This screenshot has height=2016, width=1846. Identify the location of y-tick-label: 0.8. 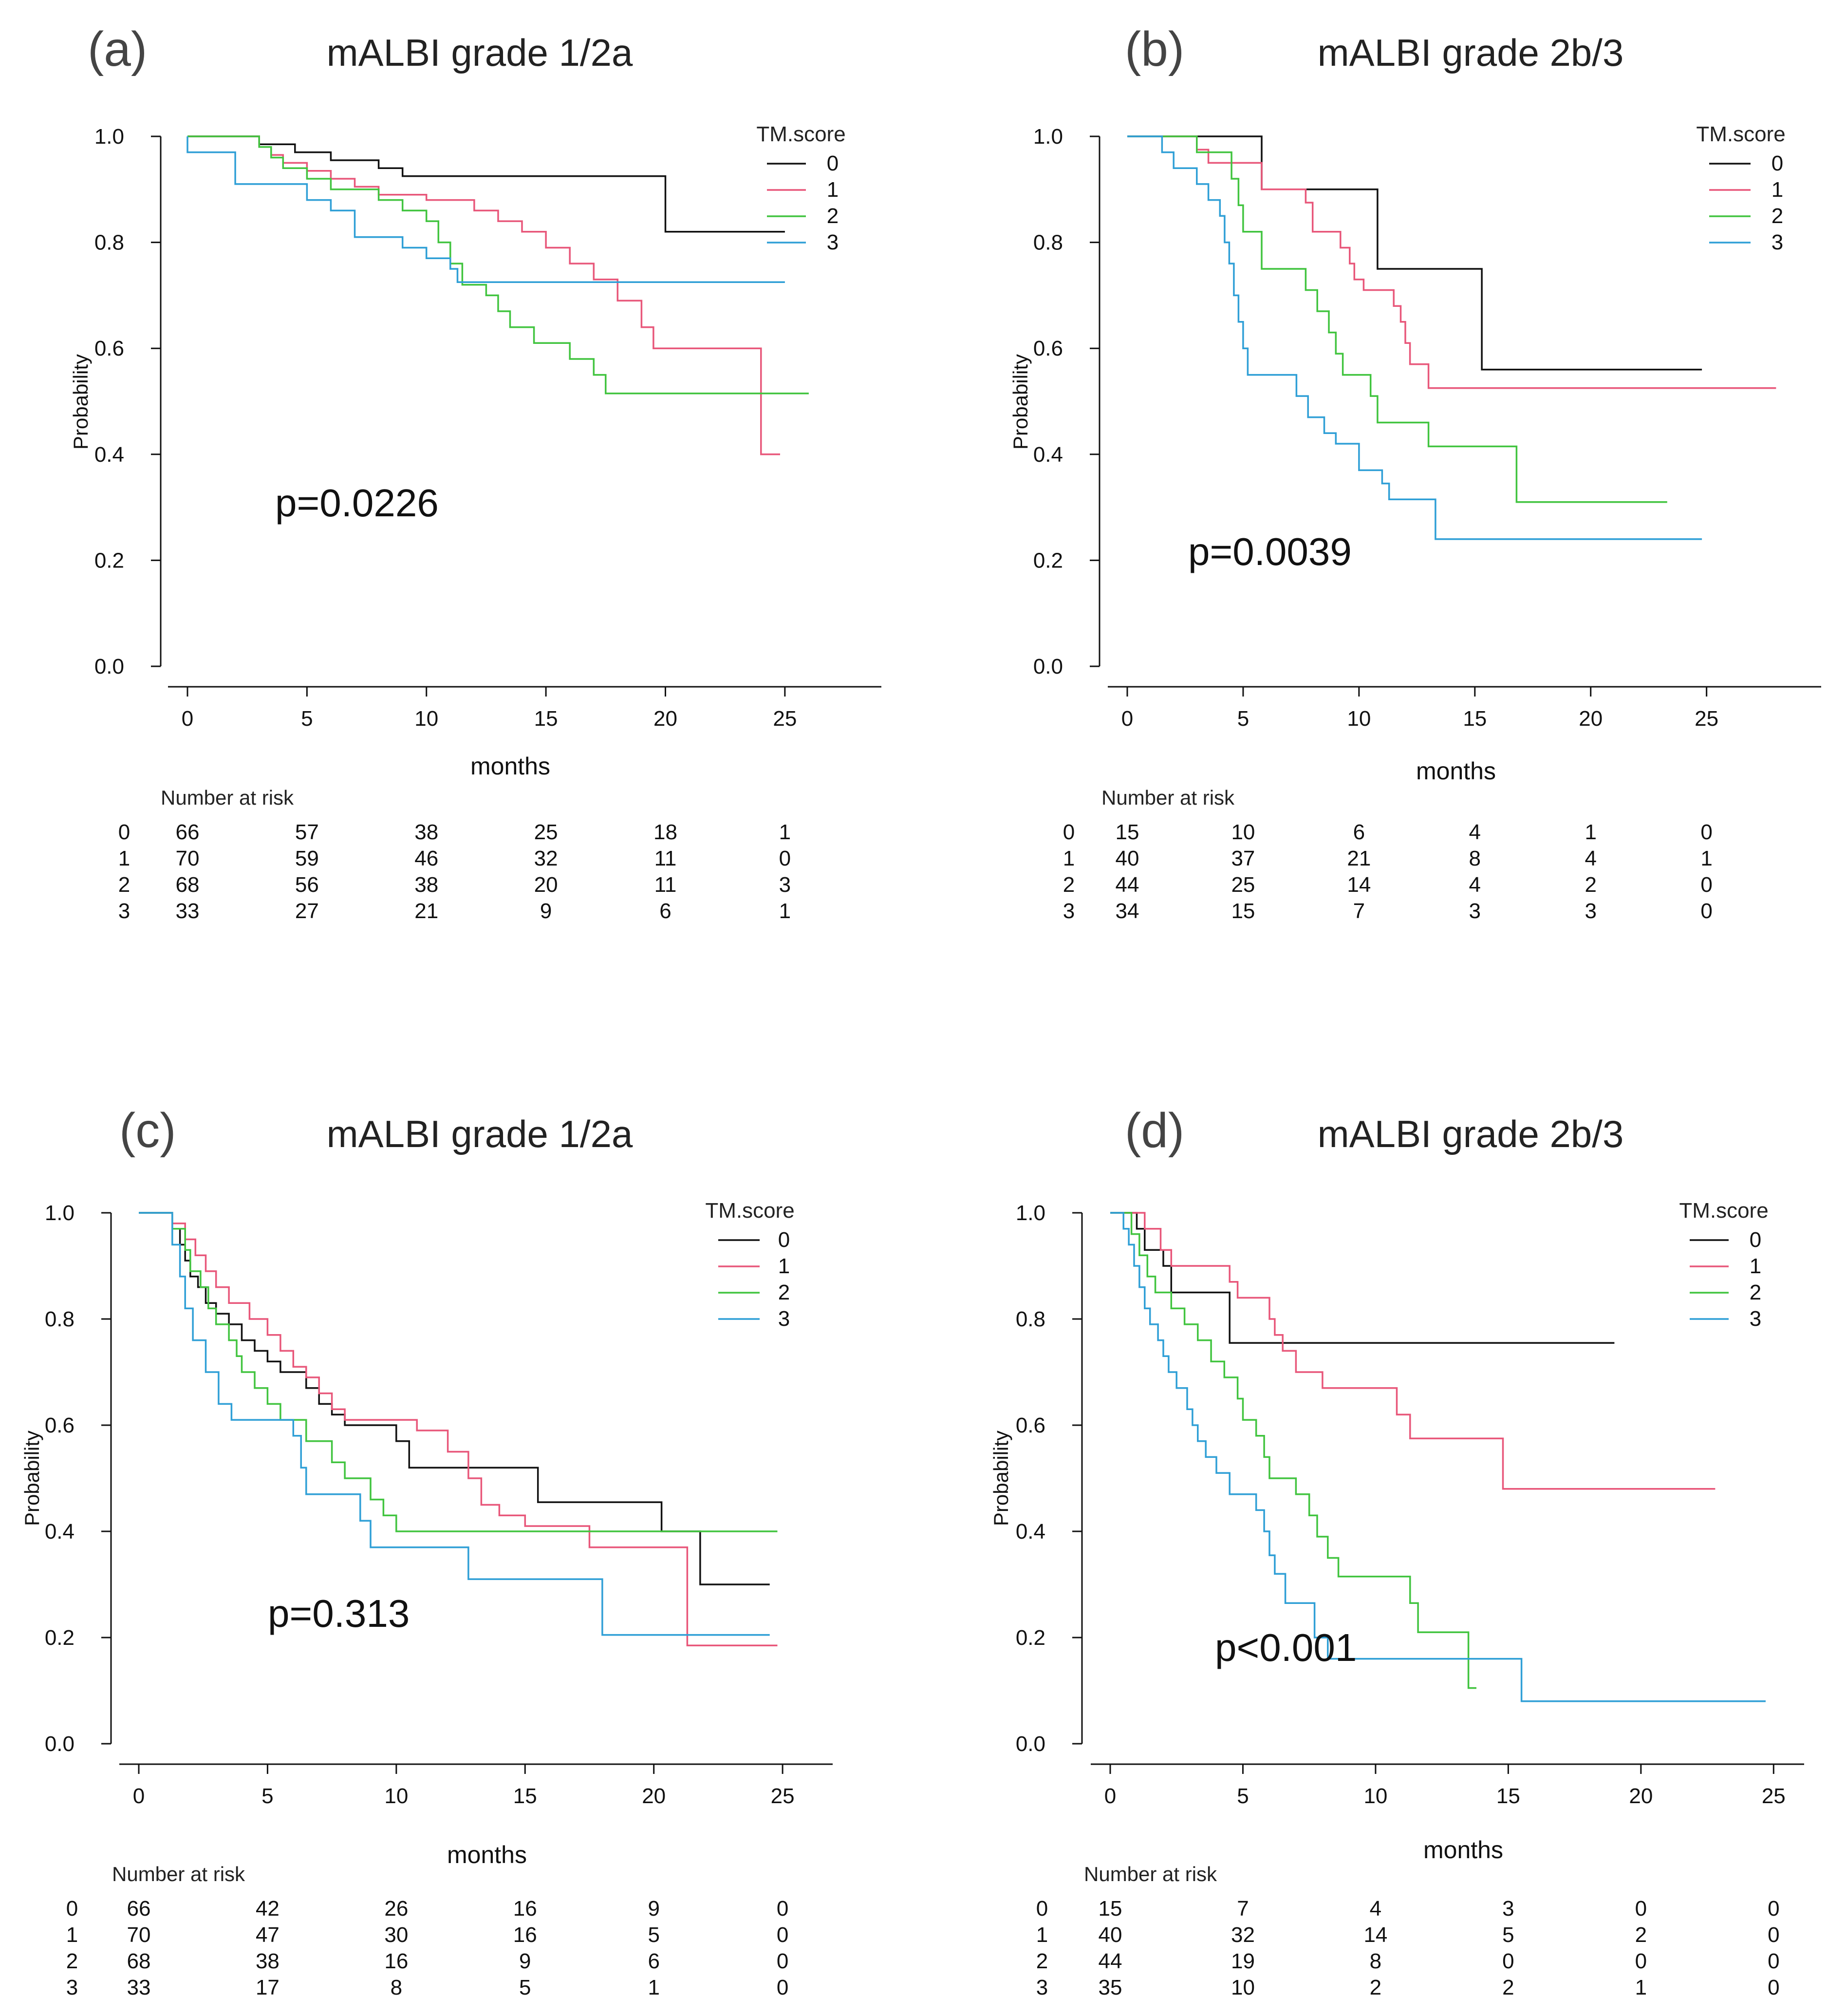
(60, 1319).